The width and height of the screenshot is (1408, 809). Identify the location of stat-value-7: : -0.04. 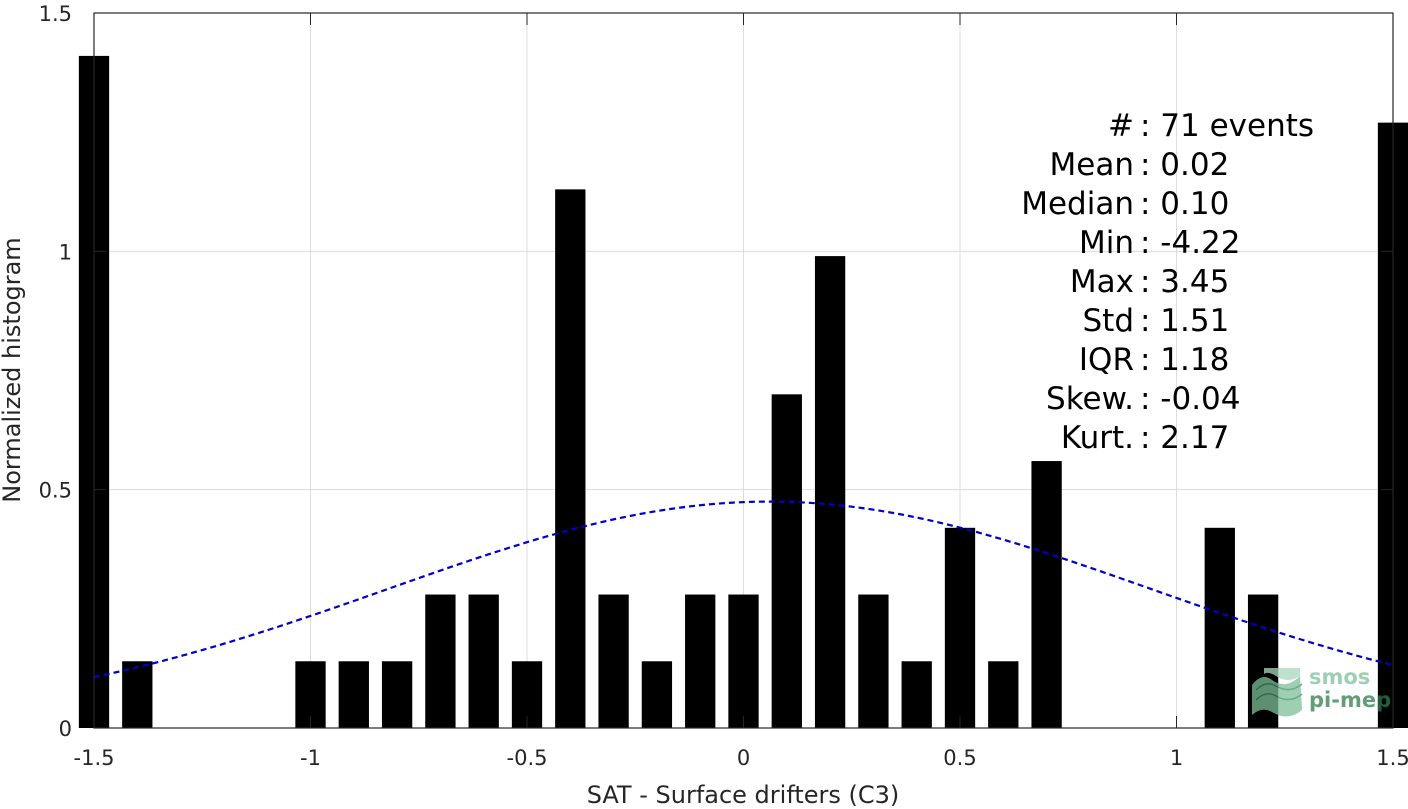
(1190, 399).